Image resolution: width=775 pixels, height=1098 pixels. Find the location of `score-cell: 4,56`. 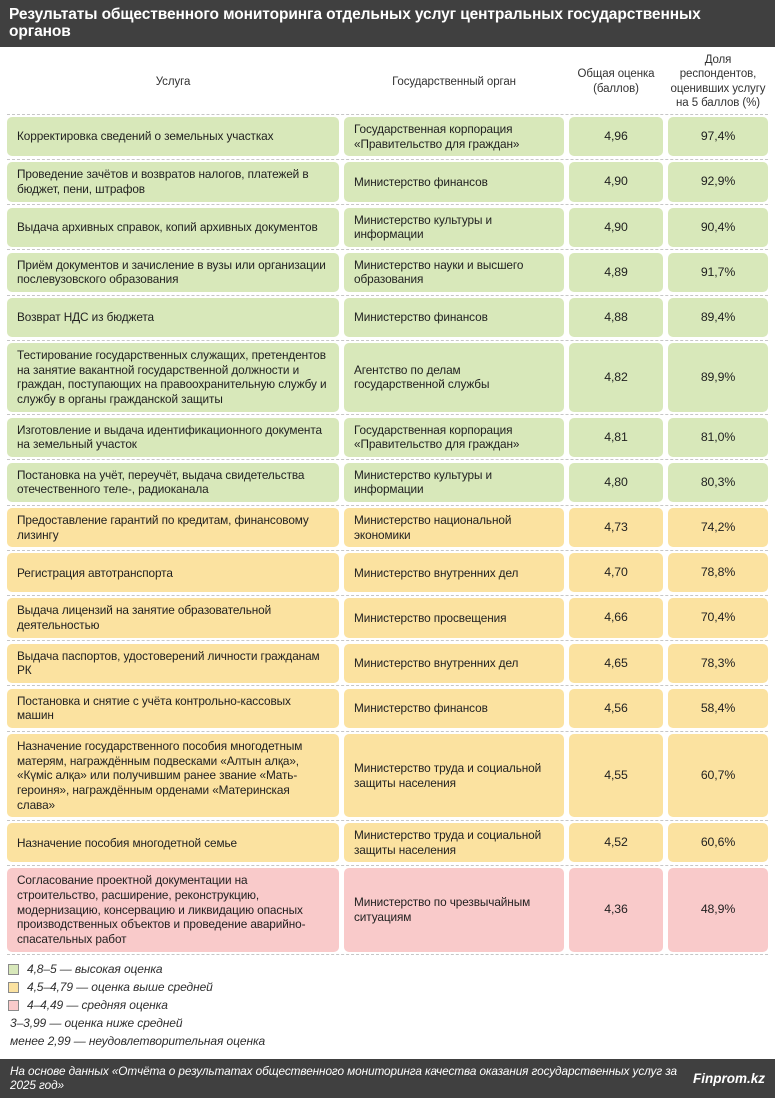

score-cell: 4,56 is located at coordinates (616, 708).